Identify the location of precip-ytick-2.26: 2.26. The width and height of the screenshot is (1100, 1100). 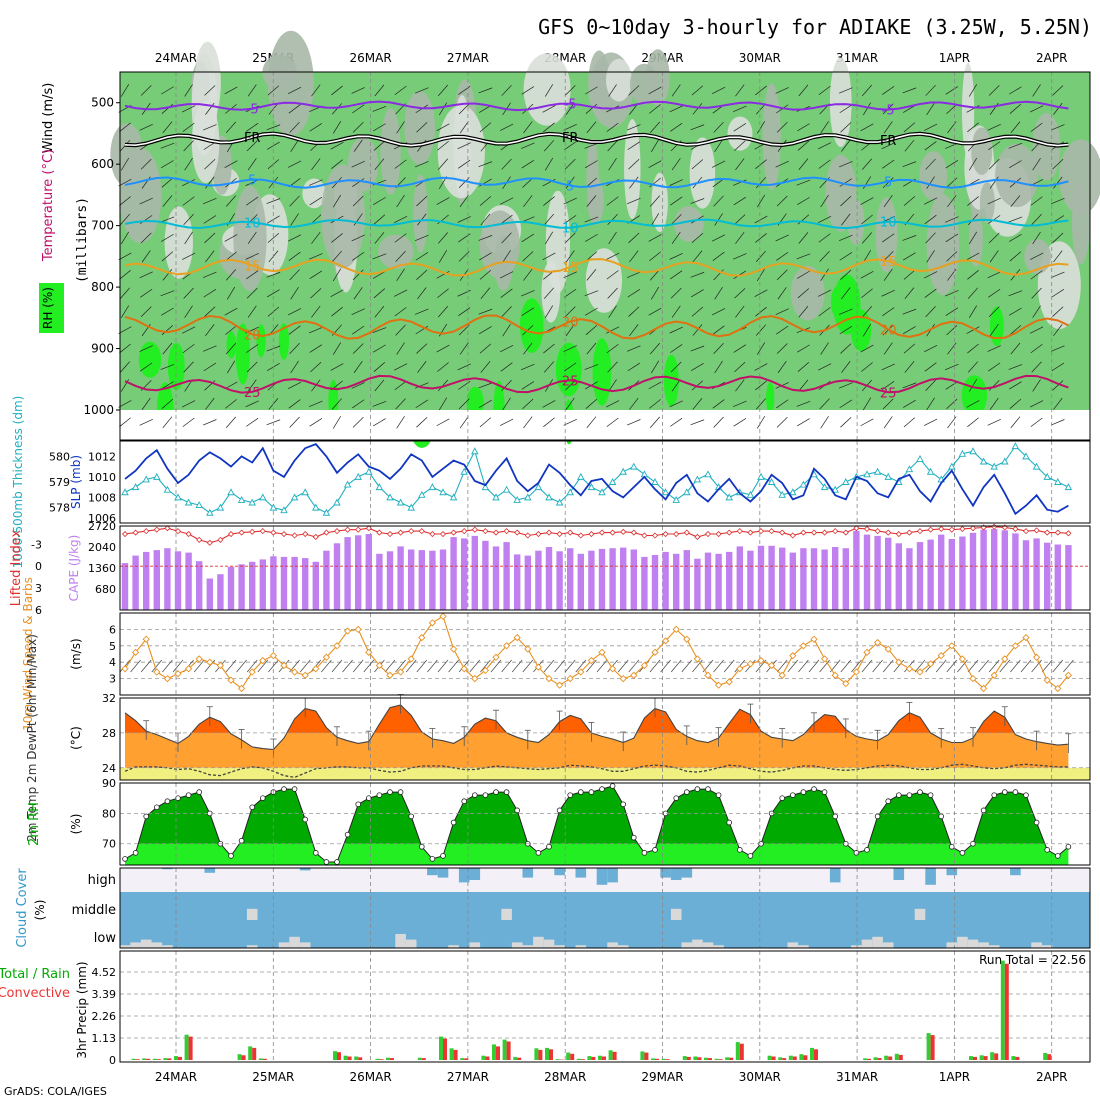
(104, 1016).